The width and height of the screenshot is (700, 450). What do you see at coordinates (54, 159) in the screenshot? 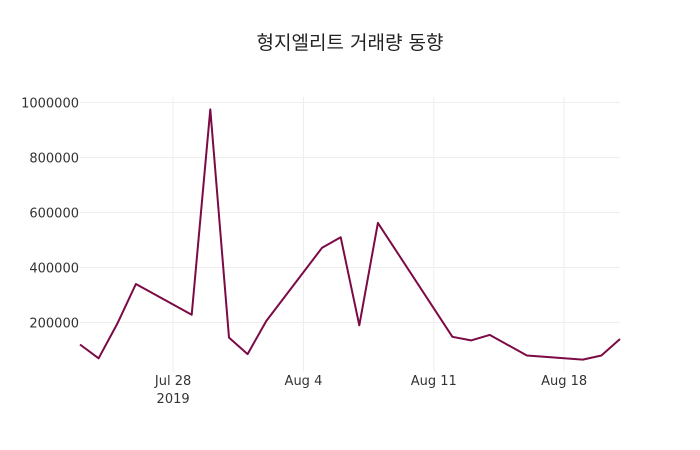
I see `y-tick-label: 800000` at bounding box center [54, 159].